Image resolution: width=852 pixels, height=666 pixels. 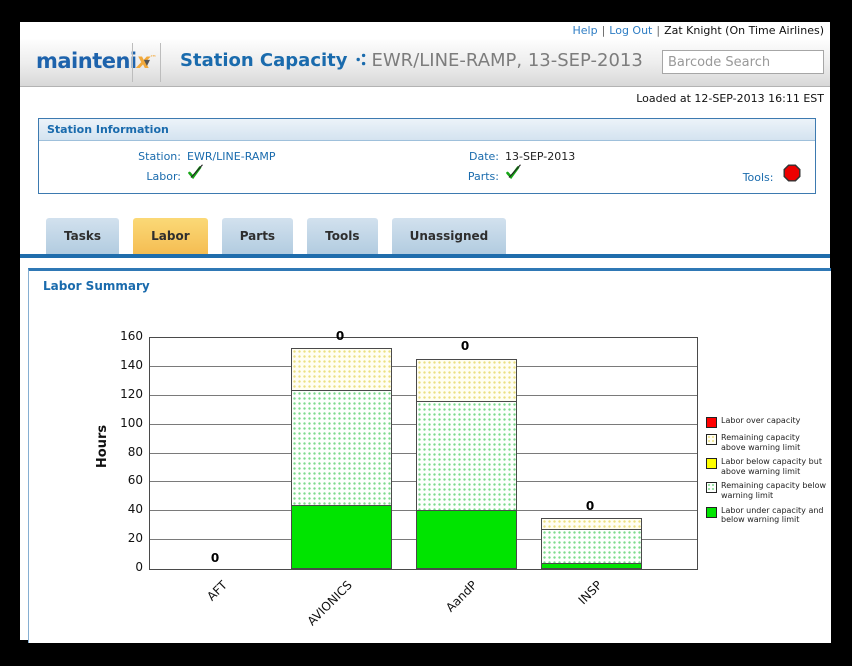 I want to click on logo-trademark: ™, so click(x=153, y=58).